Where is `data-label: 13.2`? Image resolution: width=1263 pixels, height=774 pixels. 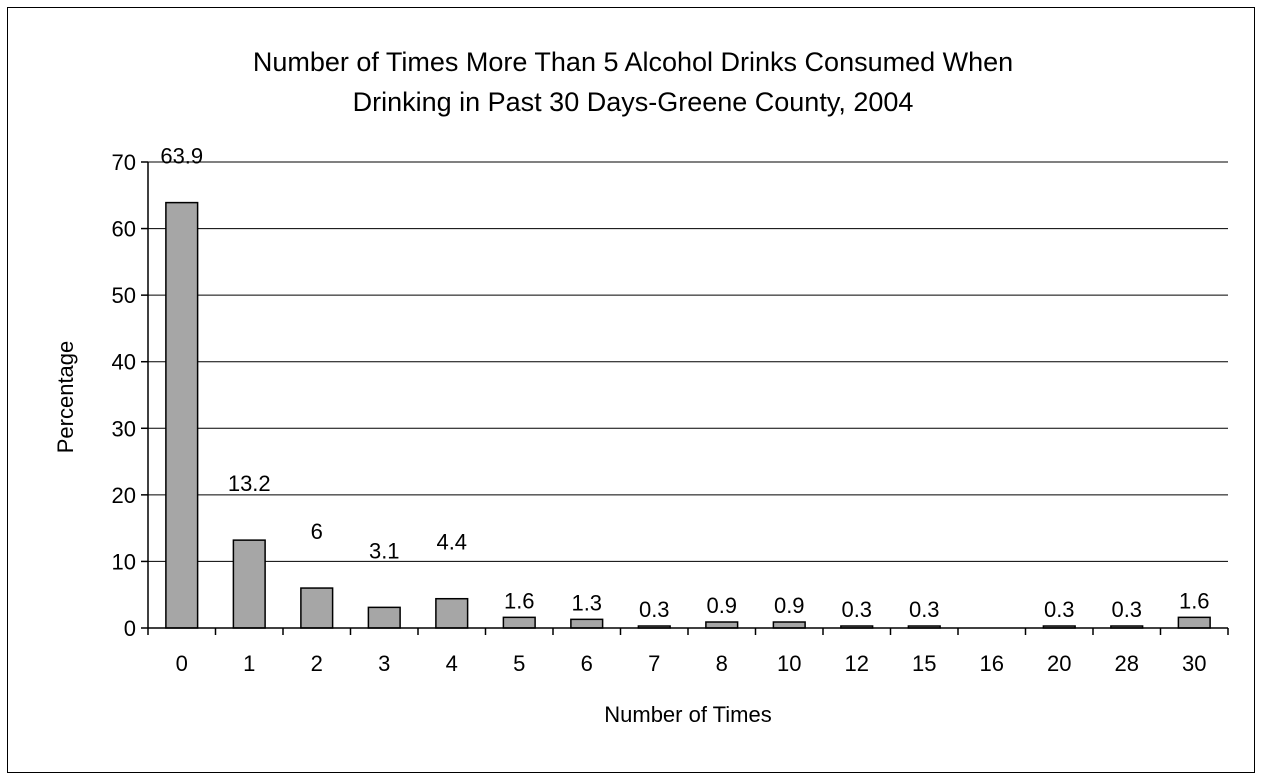
data-label: 13.2 is located at coordinates (249, 483).